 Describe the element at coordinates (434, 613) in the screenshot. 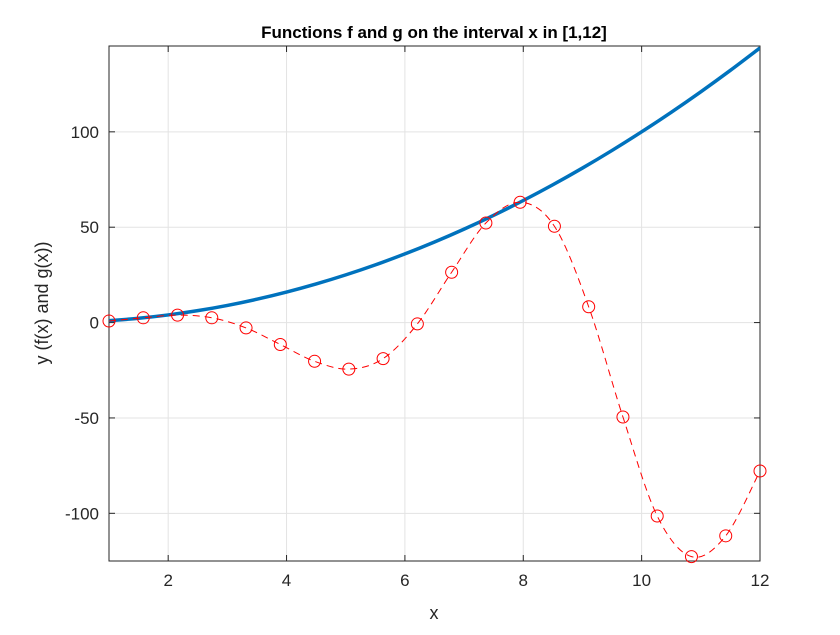

I see `x-axis-label: x` at that location.